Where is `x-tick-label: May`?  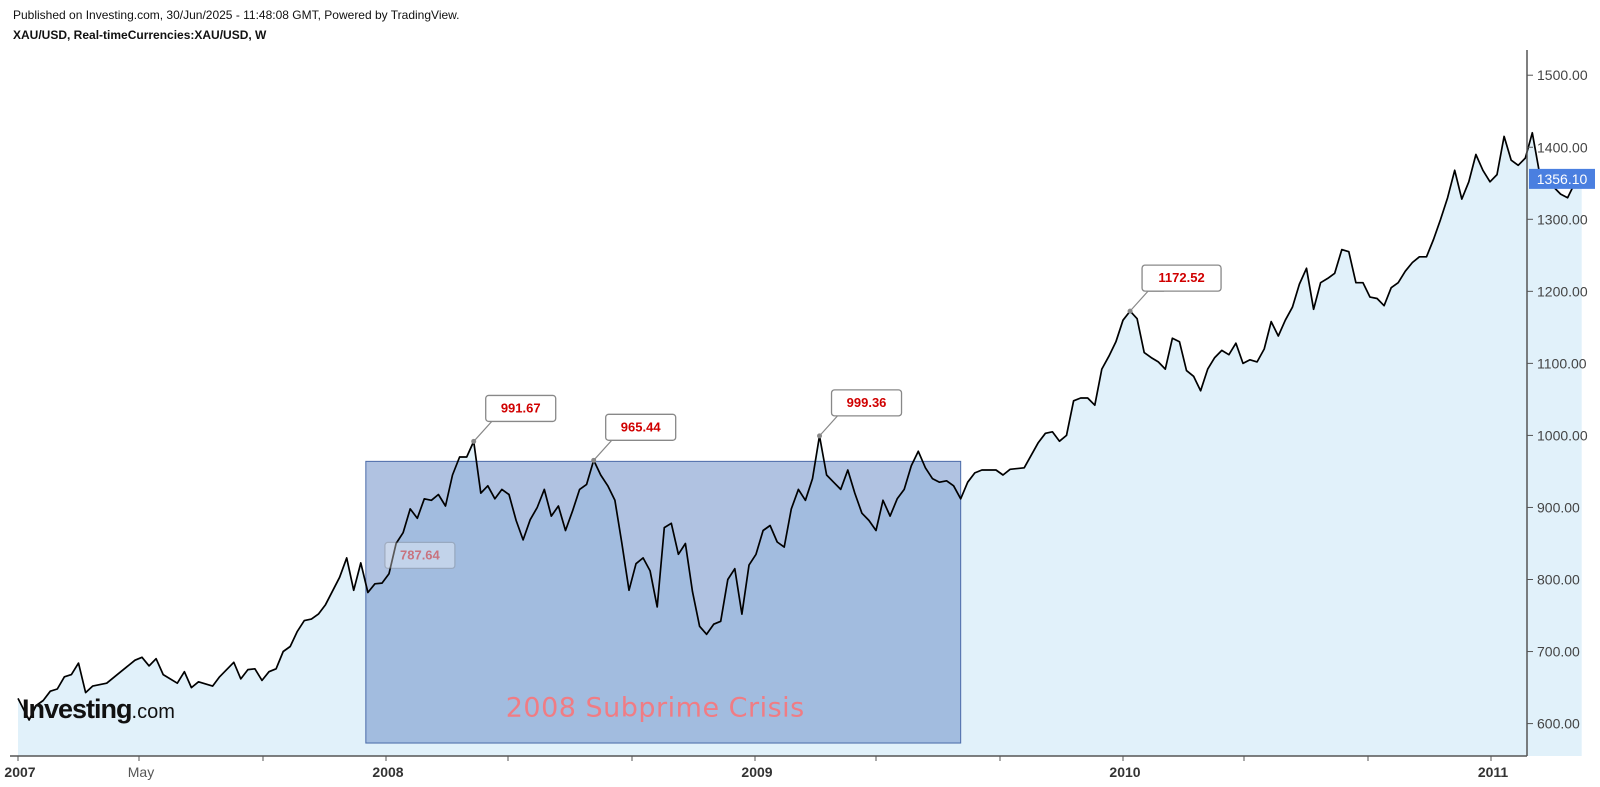 x-tick-label: May is located at coordinates (141, 772).